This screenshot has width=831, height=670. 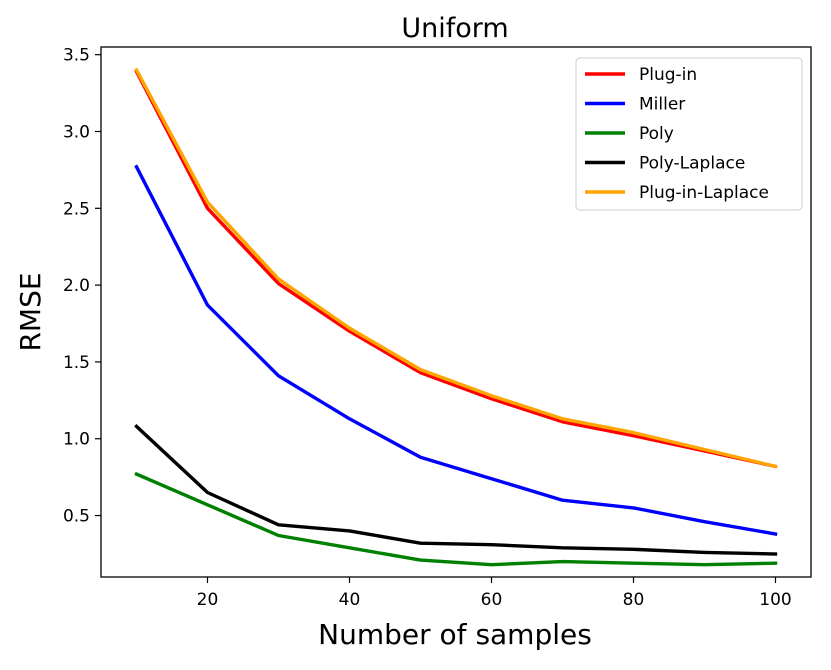 I want to click on x-tick-label: 40, so click(x=350, y=600).